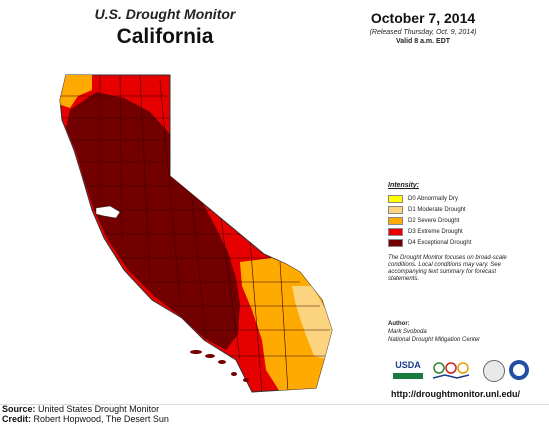 Image resolution: width=549 pixels, height=424 pixels. What do you see at coordinates (408, 371) in the screenshot?
I see `usda-logo: USDA` at bounding box center [408, 371].